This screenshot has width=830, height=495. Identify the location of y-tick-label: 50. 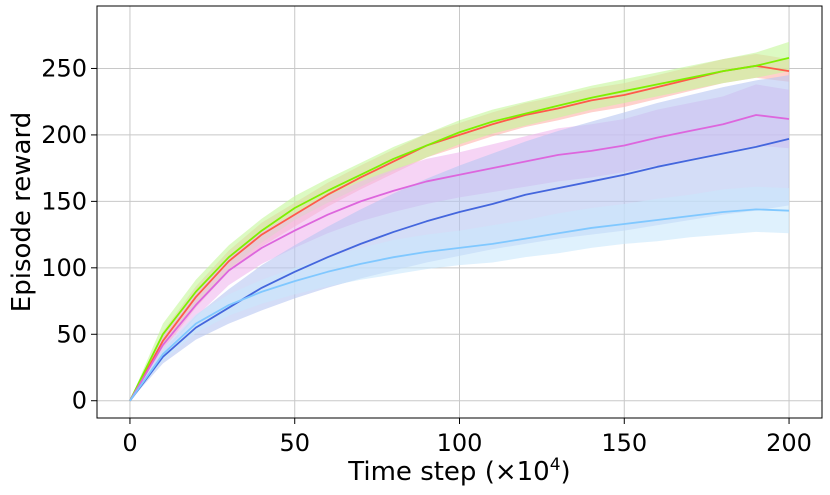
(71, 334).